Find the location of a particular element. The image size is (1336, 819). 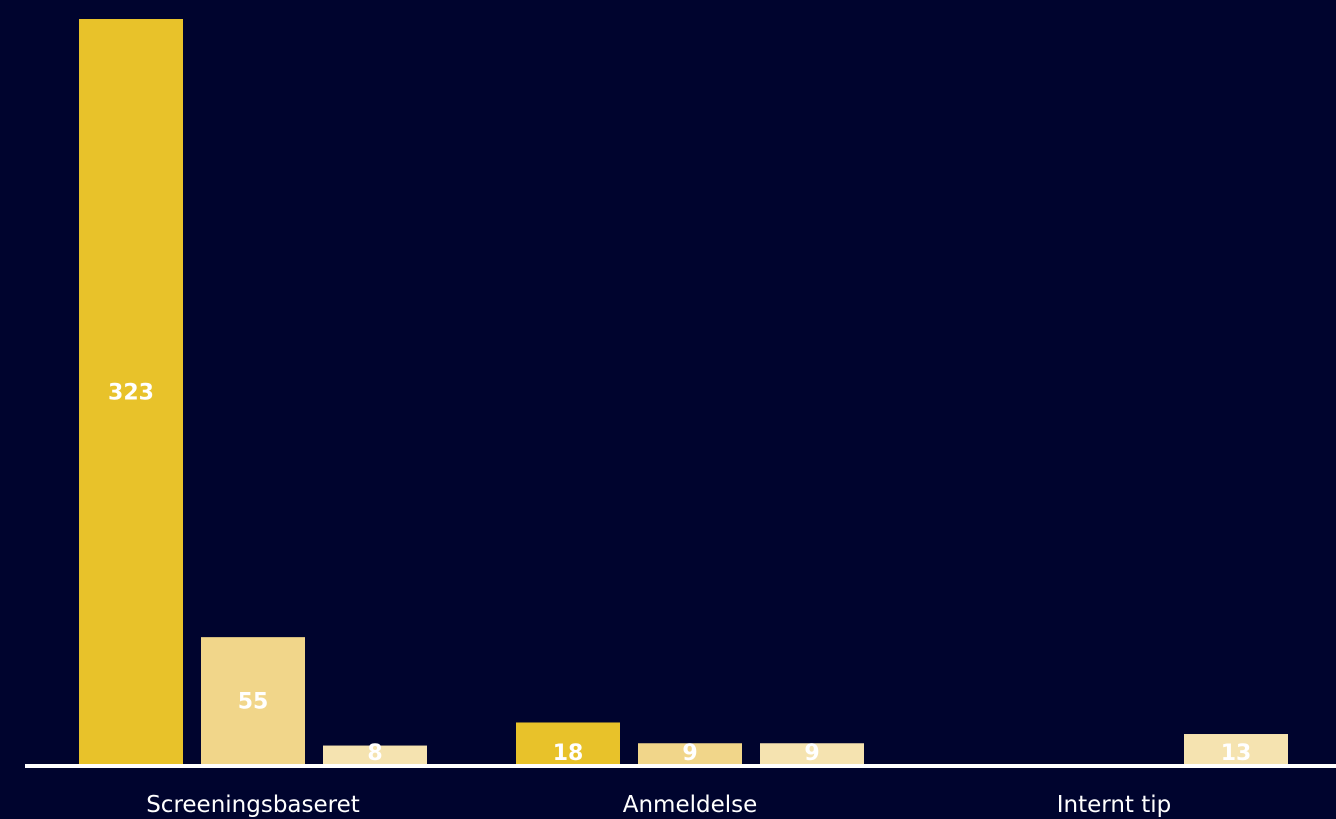

category-label: Anmeldelse is located at coordinates (690, 805).